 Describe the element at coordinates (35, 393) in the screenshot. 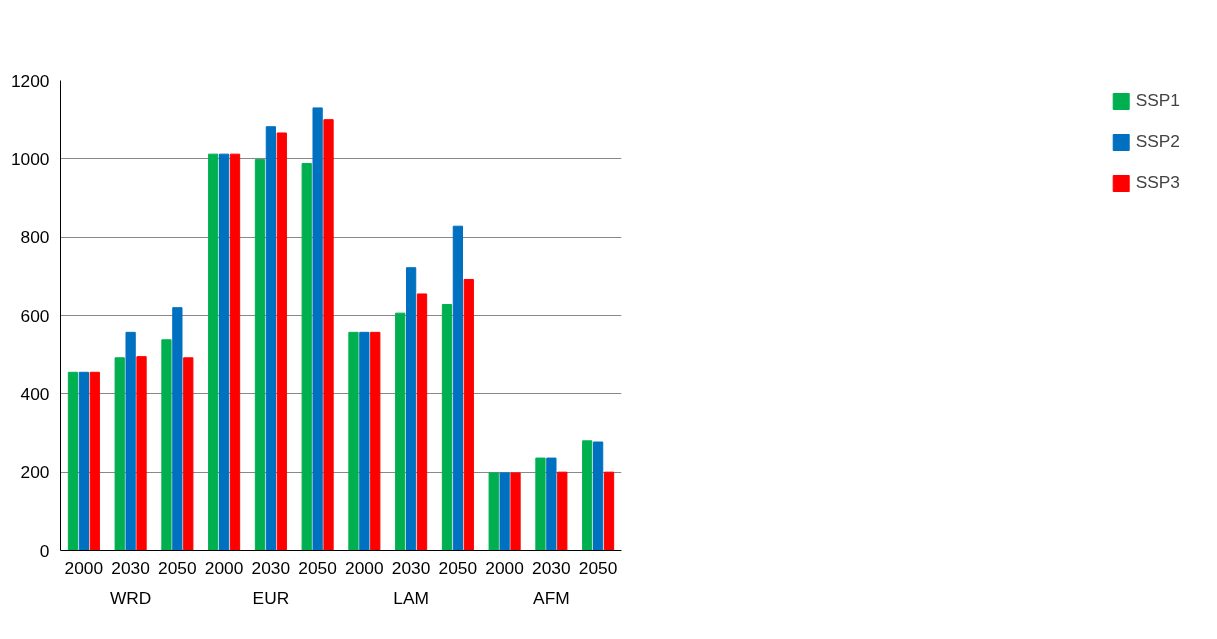

I see `y-tick-label: 400` at that location.